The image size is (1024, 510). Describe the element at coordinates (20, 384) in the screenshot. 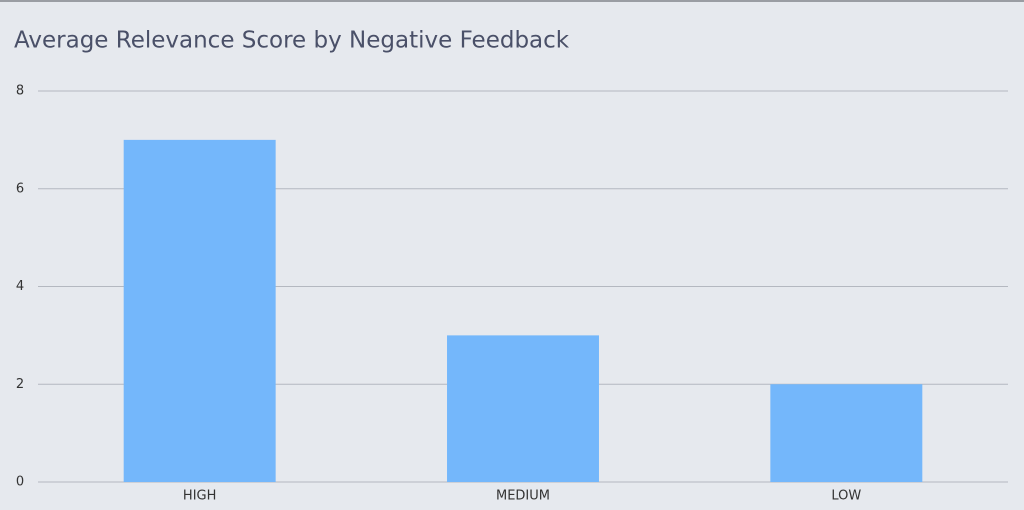

I see `y-tick-label: 2` at that location.